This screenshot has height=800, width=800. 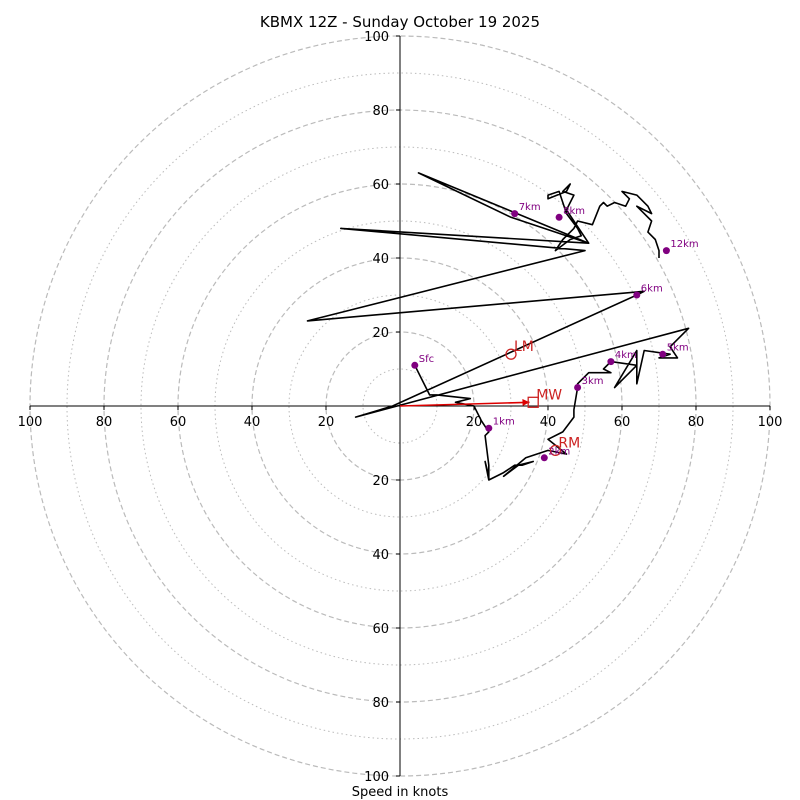 I want to click on height-marker-3km, so click(x=578, y=387).